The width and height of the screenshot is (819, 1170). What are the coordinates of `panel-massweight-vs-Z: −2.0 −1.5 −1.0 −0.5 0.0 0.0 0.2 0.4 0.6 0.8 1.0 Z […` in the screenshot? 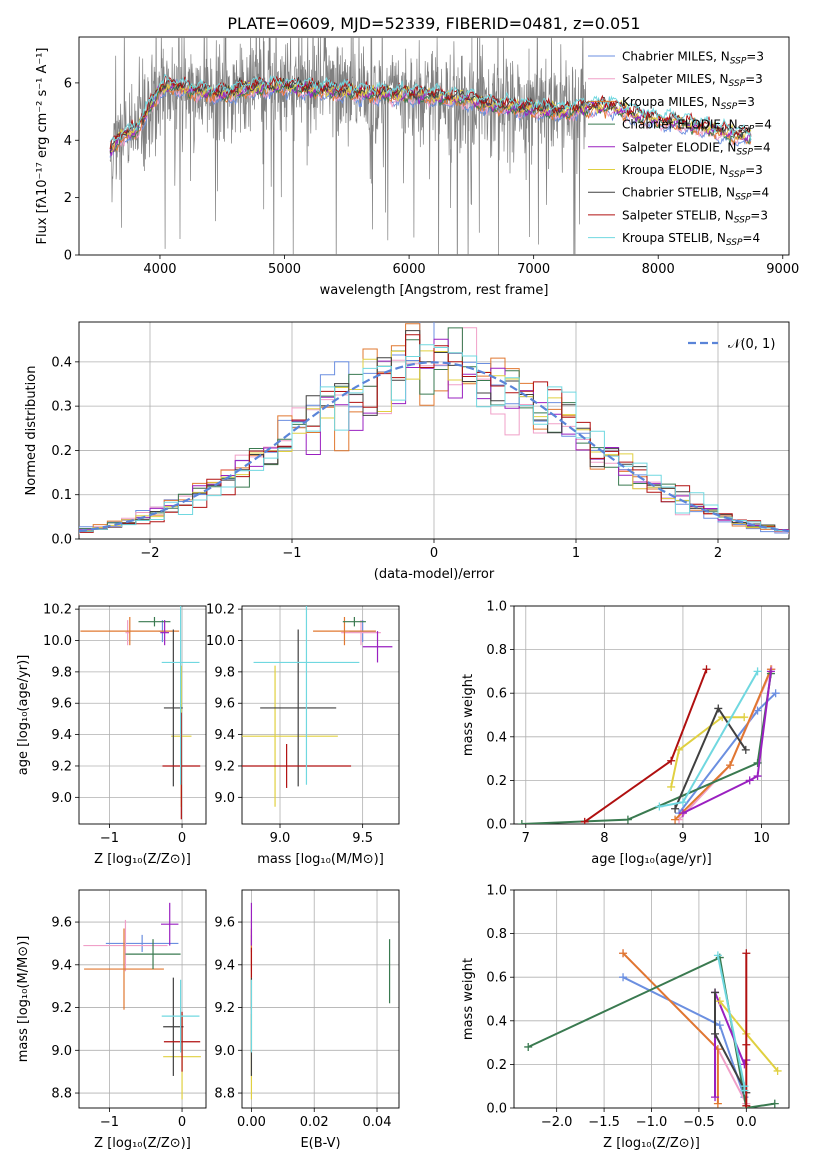 It's located at (625, 1017).